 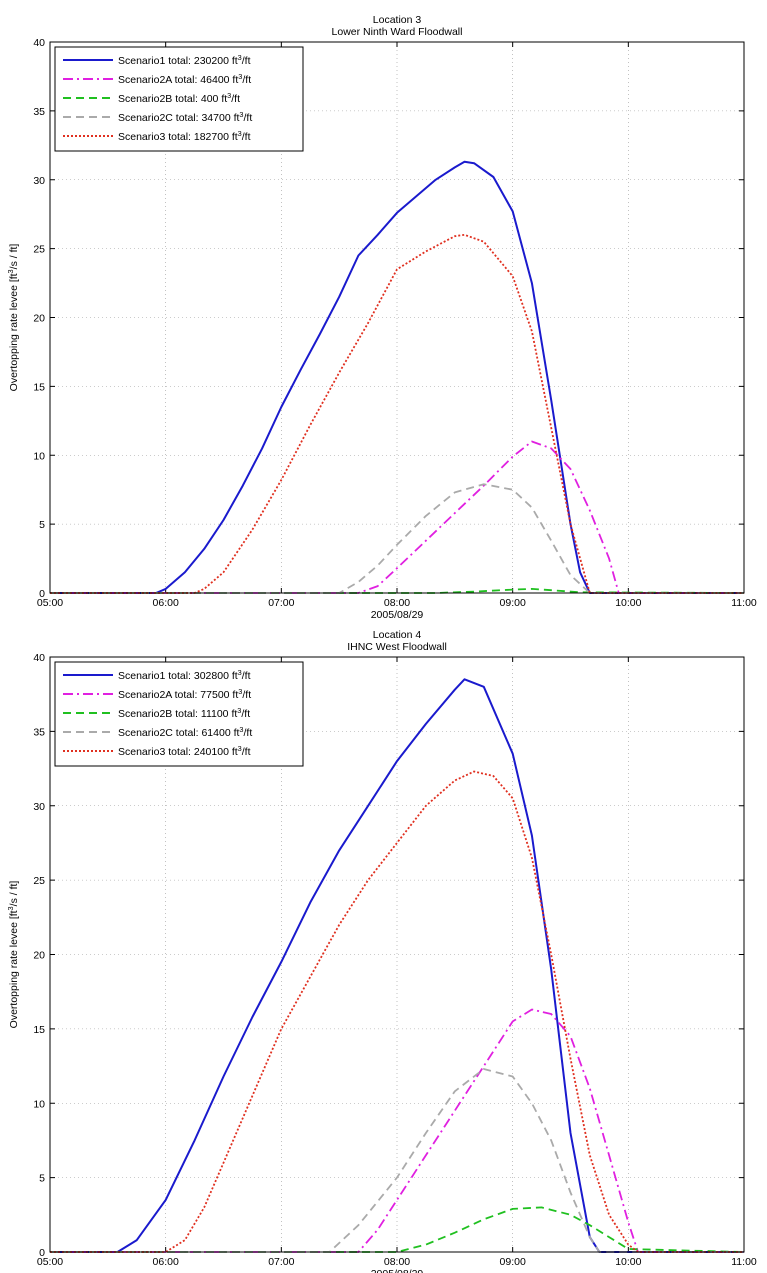 I want to click on legend-label-4: Scenario2C total: 61400 ft3/ft, so click(x=185, y=732).